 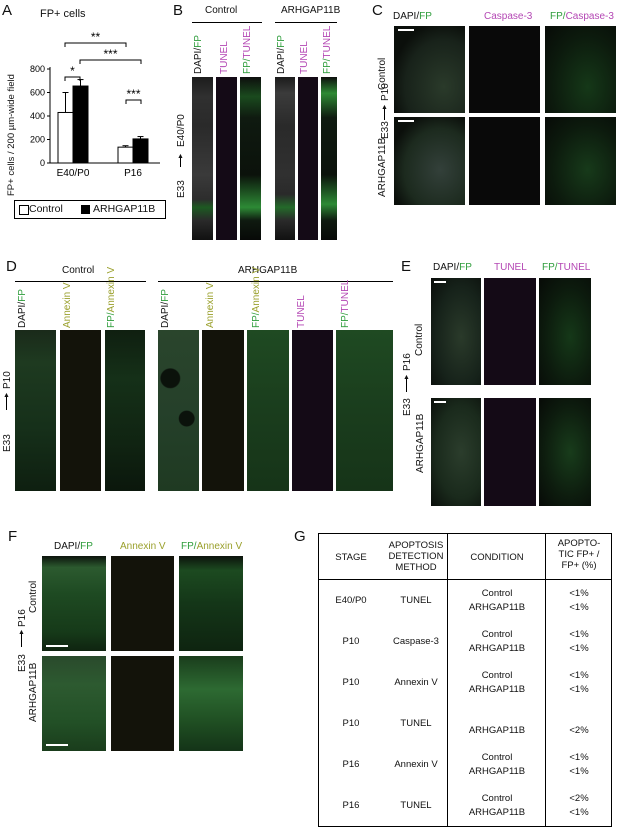 What do you see at coordinates (345, 303) in the screenshot?
I see `col-label-d-fp-tunel: FP/TUNEL` at bounding box center [345, 303].